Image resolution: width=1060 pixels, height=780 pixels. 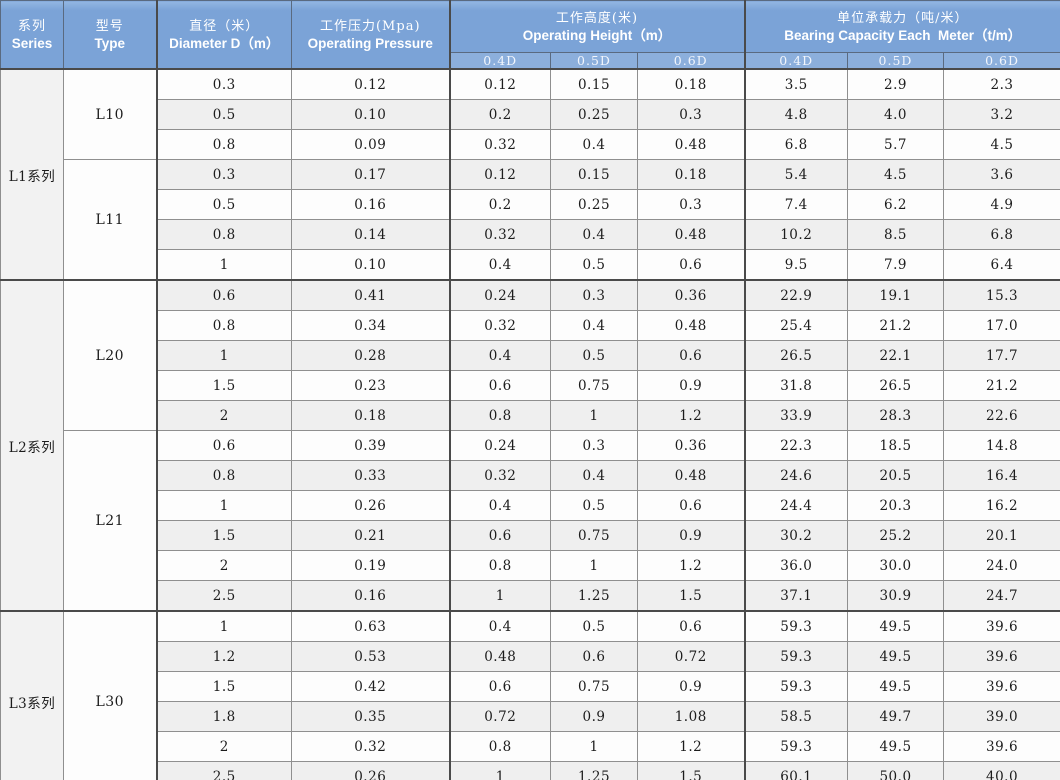 I want to click on cell-bc-04d: 58.5, so click(x=795, y=716).